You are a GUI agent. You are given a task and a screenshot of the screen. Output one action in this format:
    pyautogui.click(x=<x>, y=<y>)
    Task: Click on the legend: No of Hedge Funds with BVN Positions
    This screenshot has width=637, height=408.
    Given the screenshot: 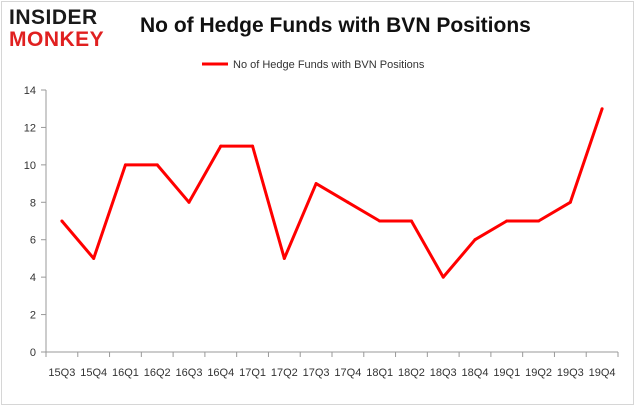 What is the action you would take?
    pyautogui.click(x=313, y=65)
    